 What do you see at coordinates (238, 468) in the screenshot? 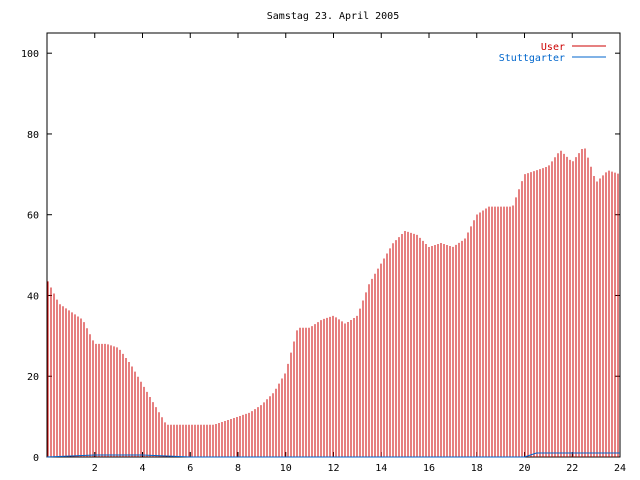
I see `x-tick-label: 8` at bounding box center [238, 468].